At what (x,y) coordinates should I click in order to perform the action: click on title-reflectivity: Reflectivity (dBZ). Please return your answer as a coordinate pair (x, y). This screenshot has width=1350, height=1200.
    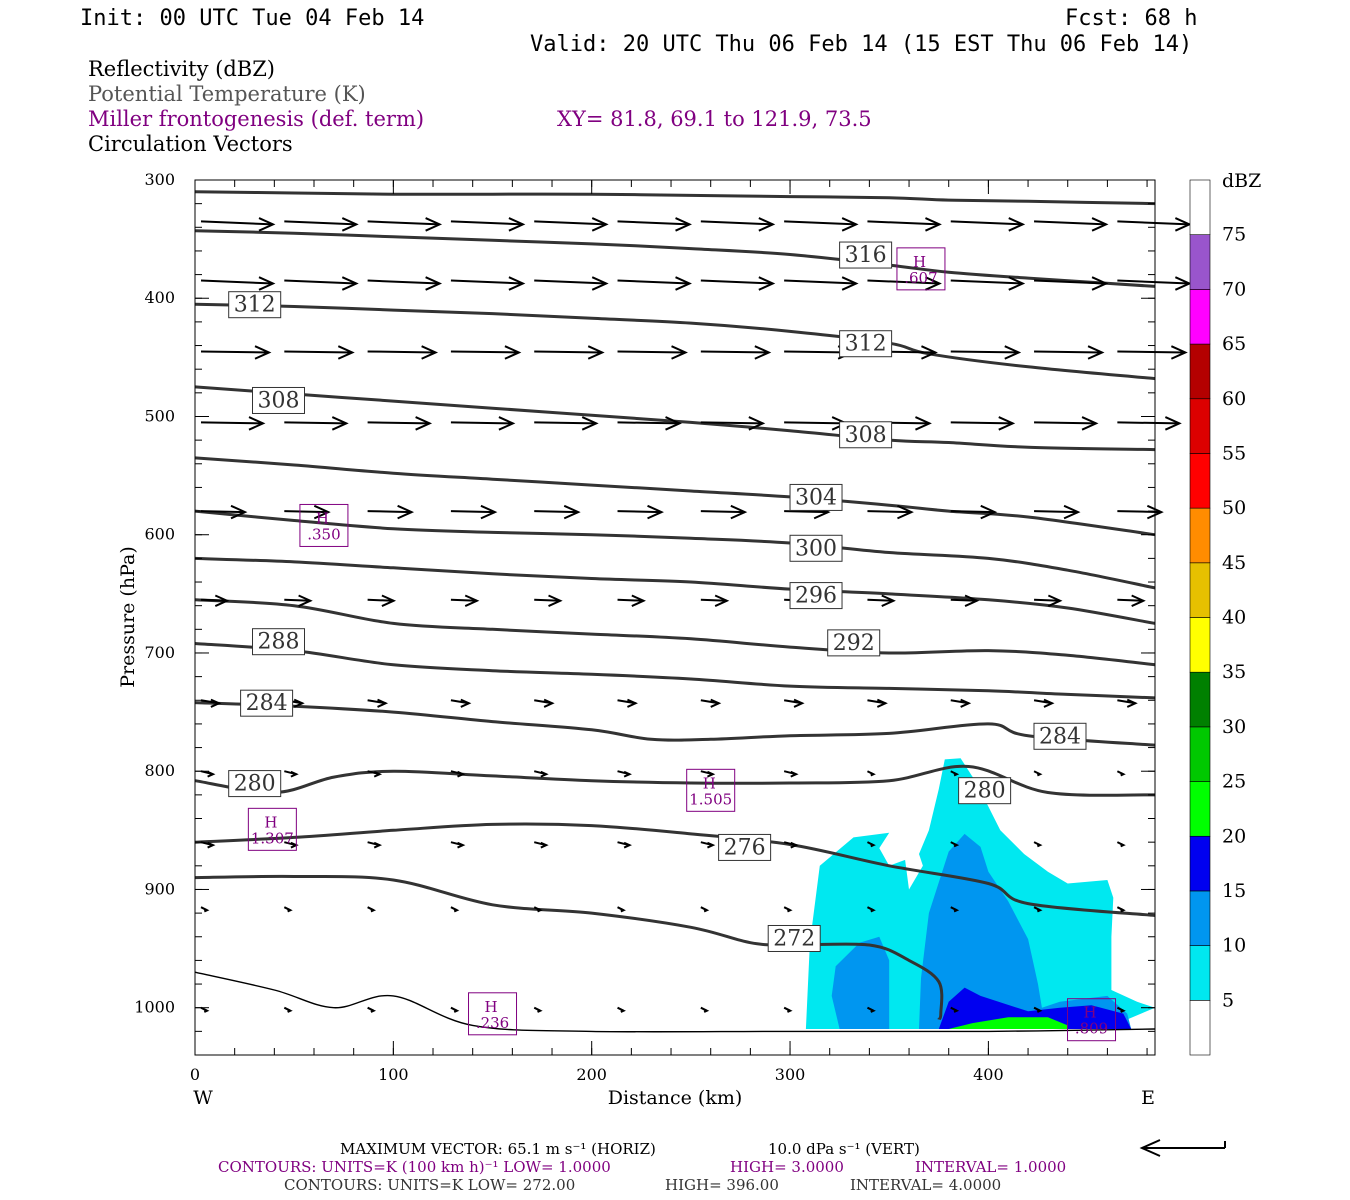
    Looking at the image, I should click on (181, 69).